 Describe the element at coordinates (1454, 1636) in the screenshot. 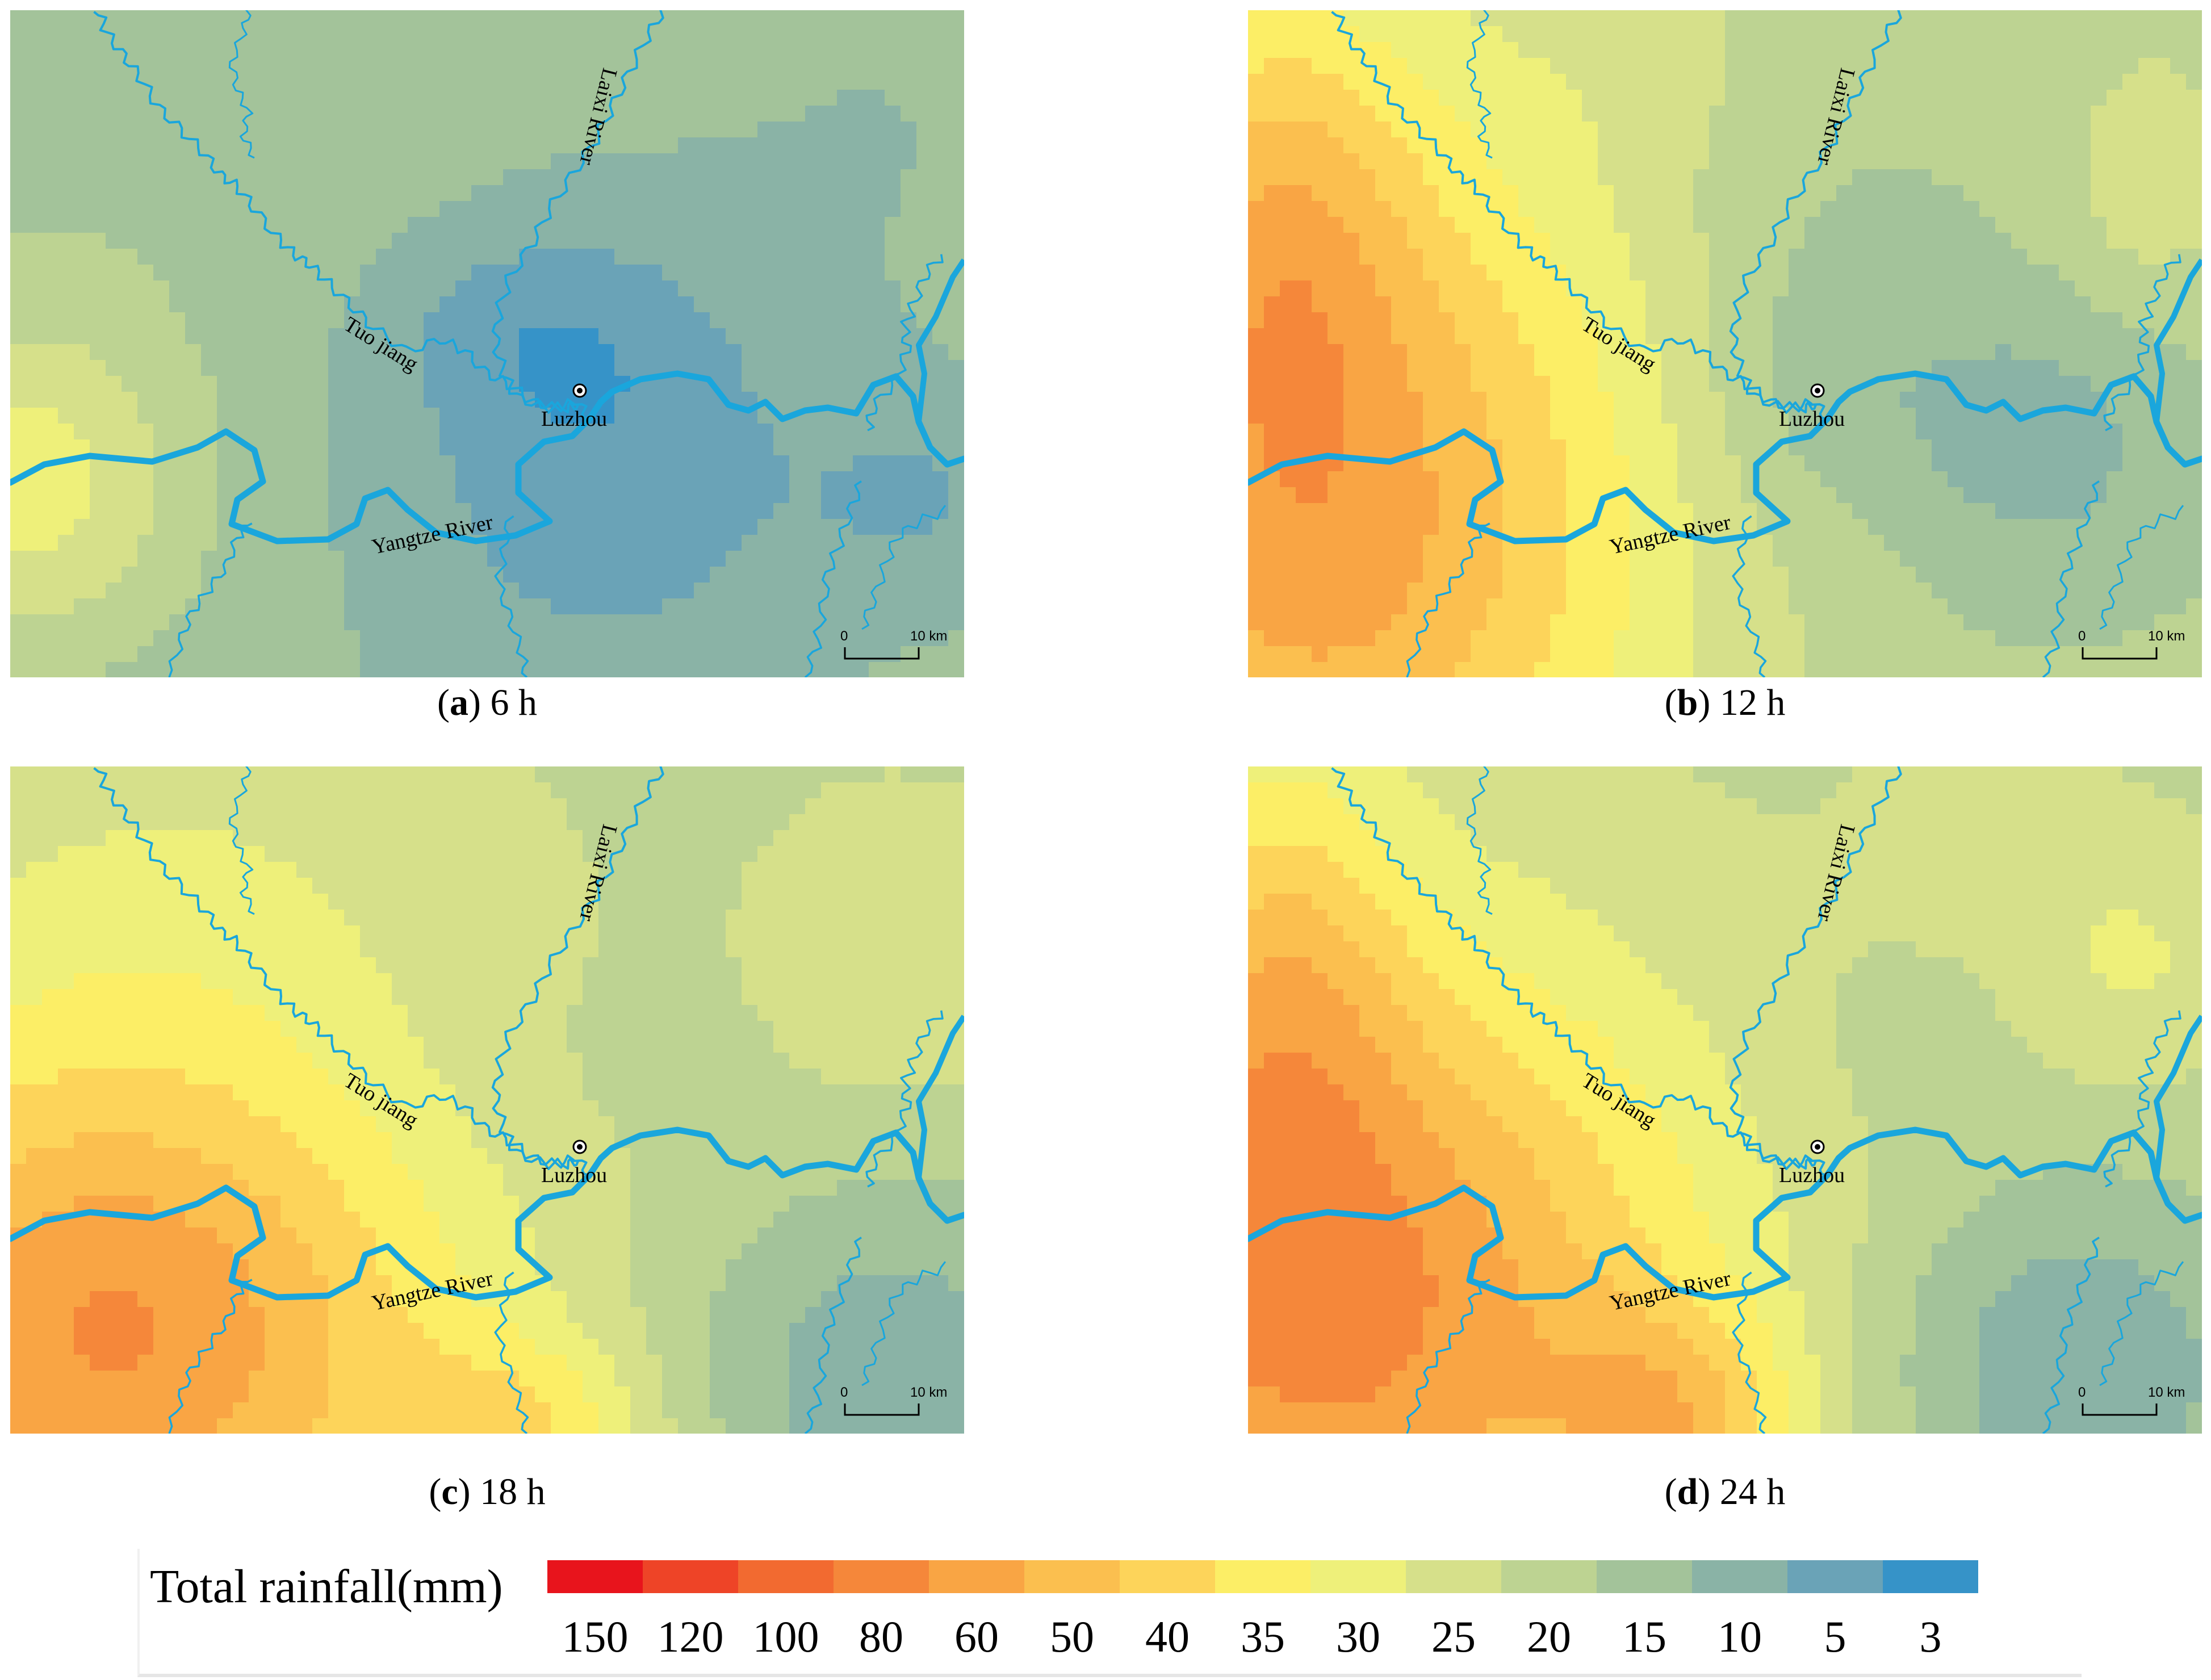

I see `legend-label: 25` at that location.